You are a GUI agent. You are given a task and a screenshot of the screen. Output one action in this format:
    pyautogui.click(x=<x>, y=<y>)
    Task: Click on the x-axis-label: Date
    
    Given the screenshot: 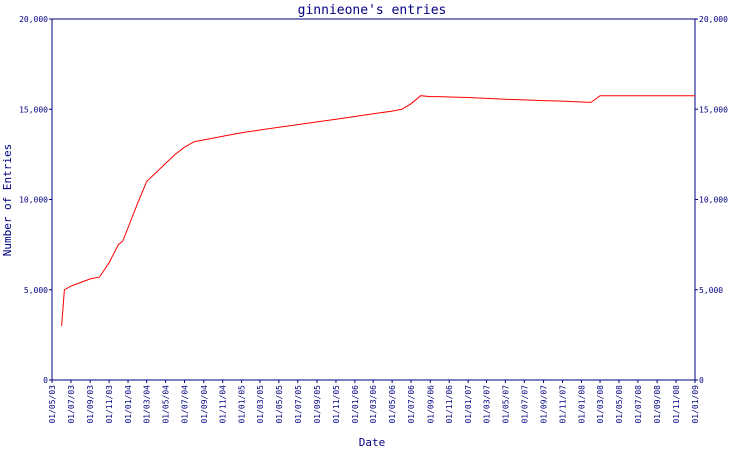 What is the action you would take?
    pyautogui.click(x=372, y=442)
    